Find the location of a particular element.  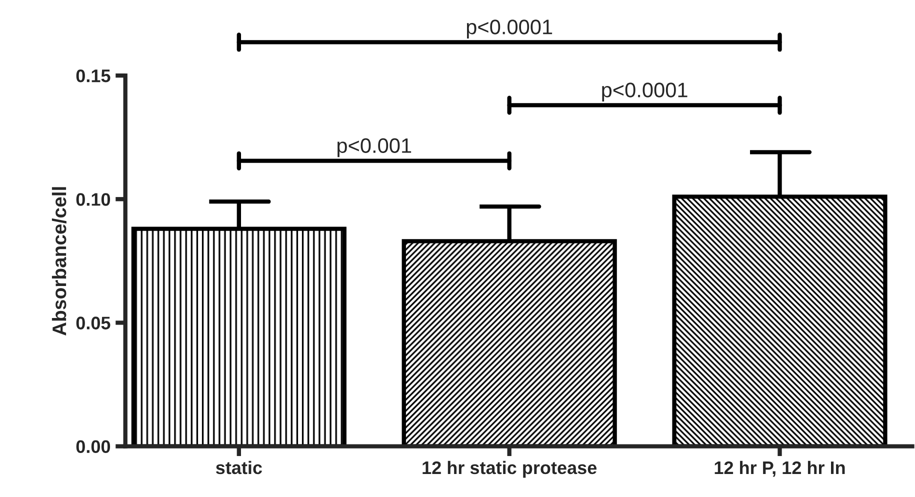

y-axis-title: Absorbance/cell is located at coordinates (59, 261).